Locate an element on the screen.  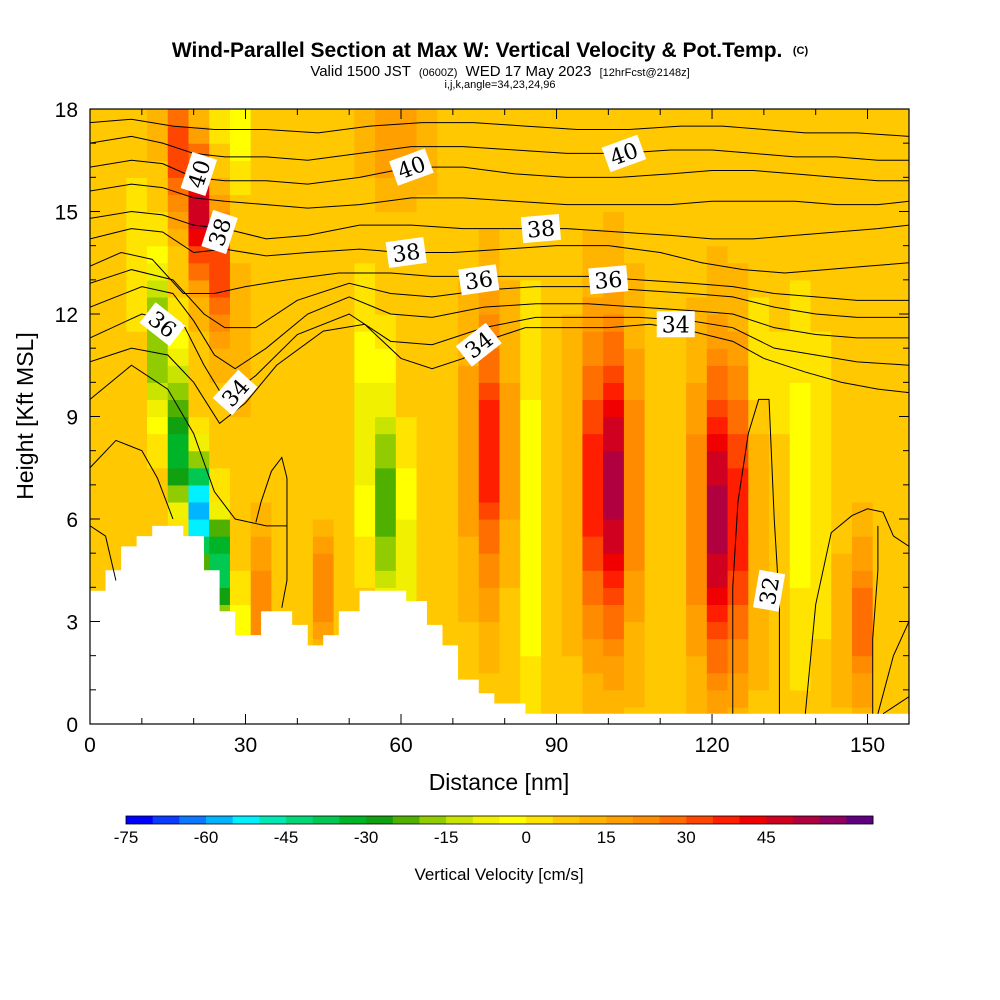
subtitle-utc: (0600Z) is located at coordinates (438, 73).